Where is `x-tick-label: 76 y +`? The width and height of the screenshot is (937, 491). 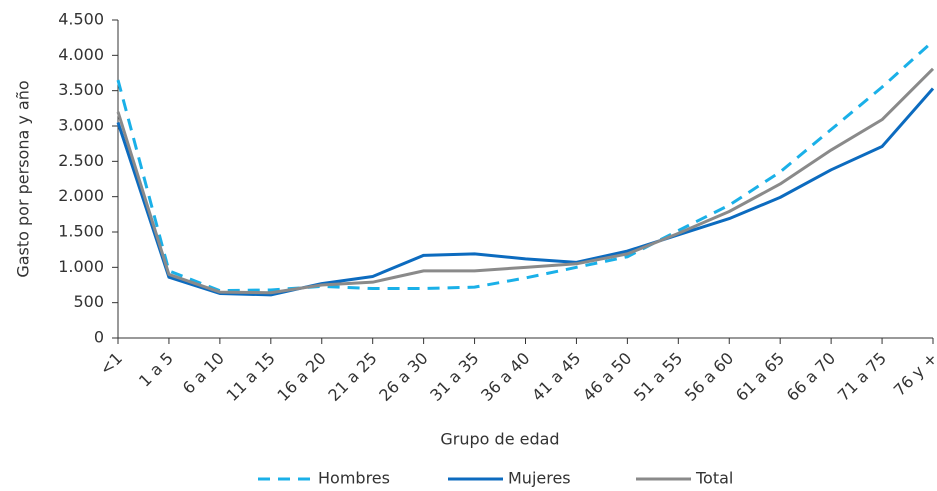
x-tick-label: 76 y + is located at coordinates (913, 374).